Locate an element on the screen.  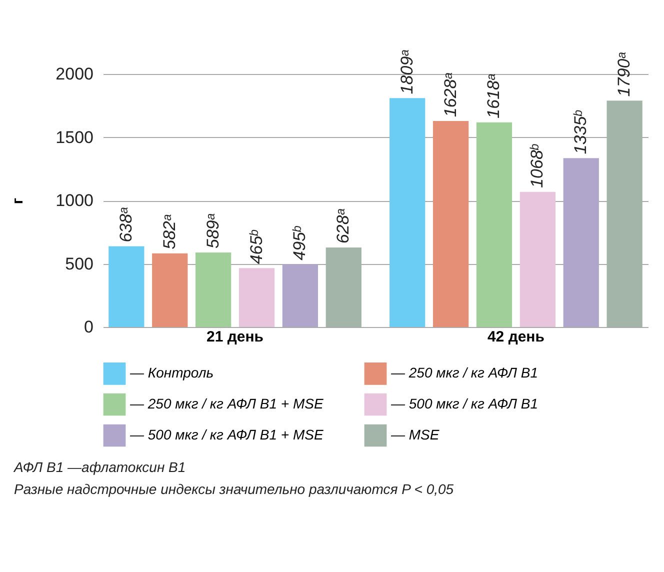
data-label: 1618ᵃ is located at coordinates (494, 96).